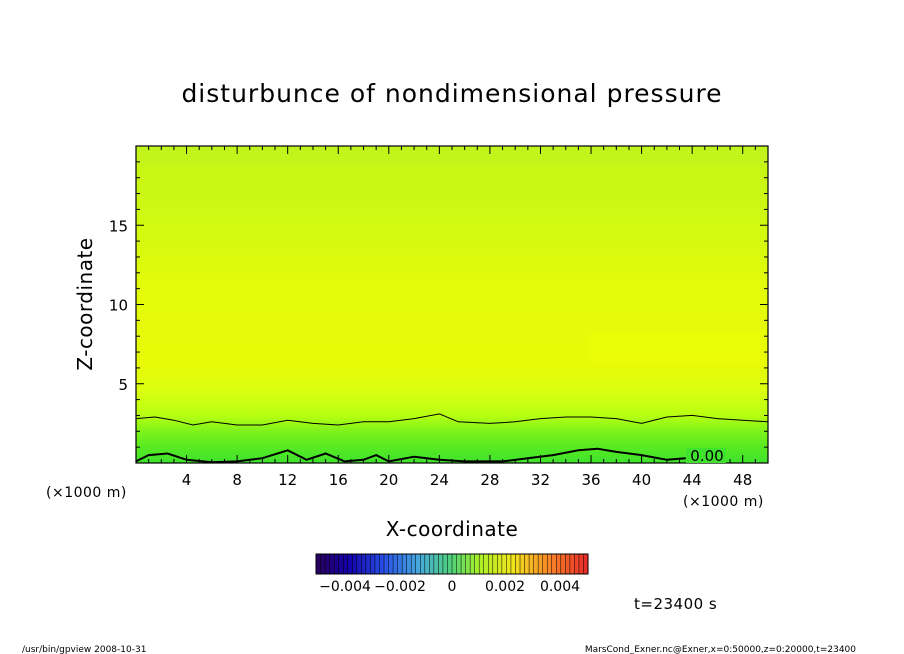  I want to click on footer-left: /usr/bin/gpview 2008-10-31, so click(84, 649).